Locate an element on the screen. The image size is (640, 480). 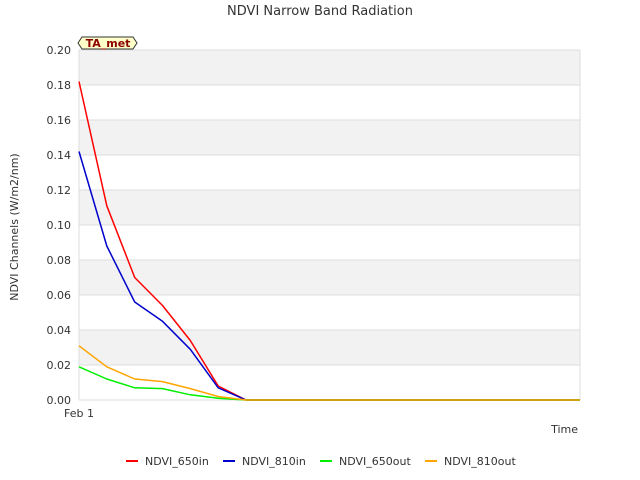
x-tick-labels: Feb 1 is located at coordinates (79, 413).